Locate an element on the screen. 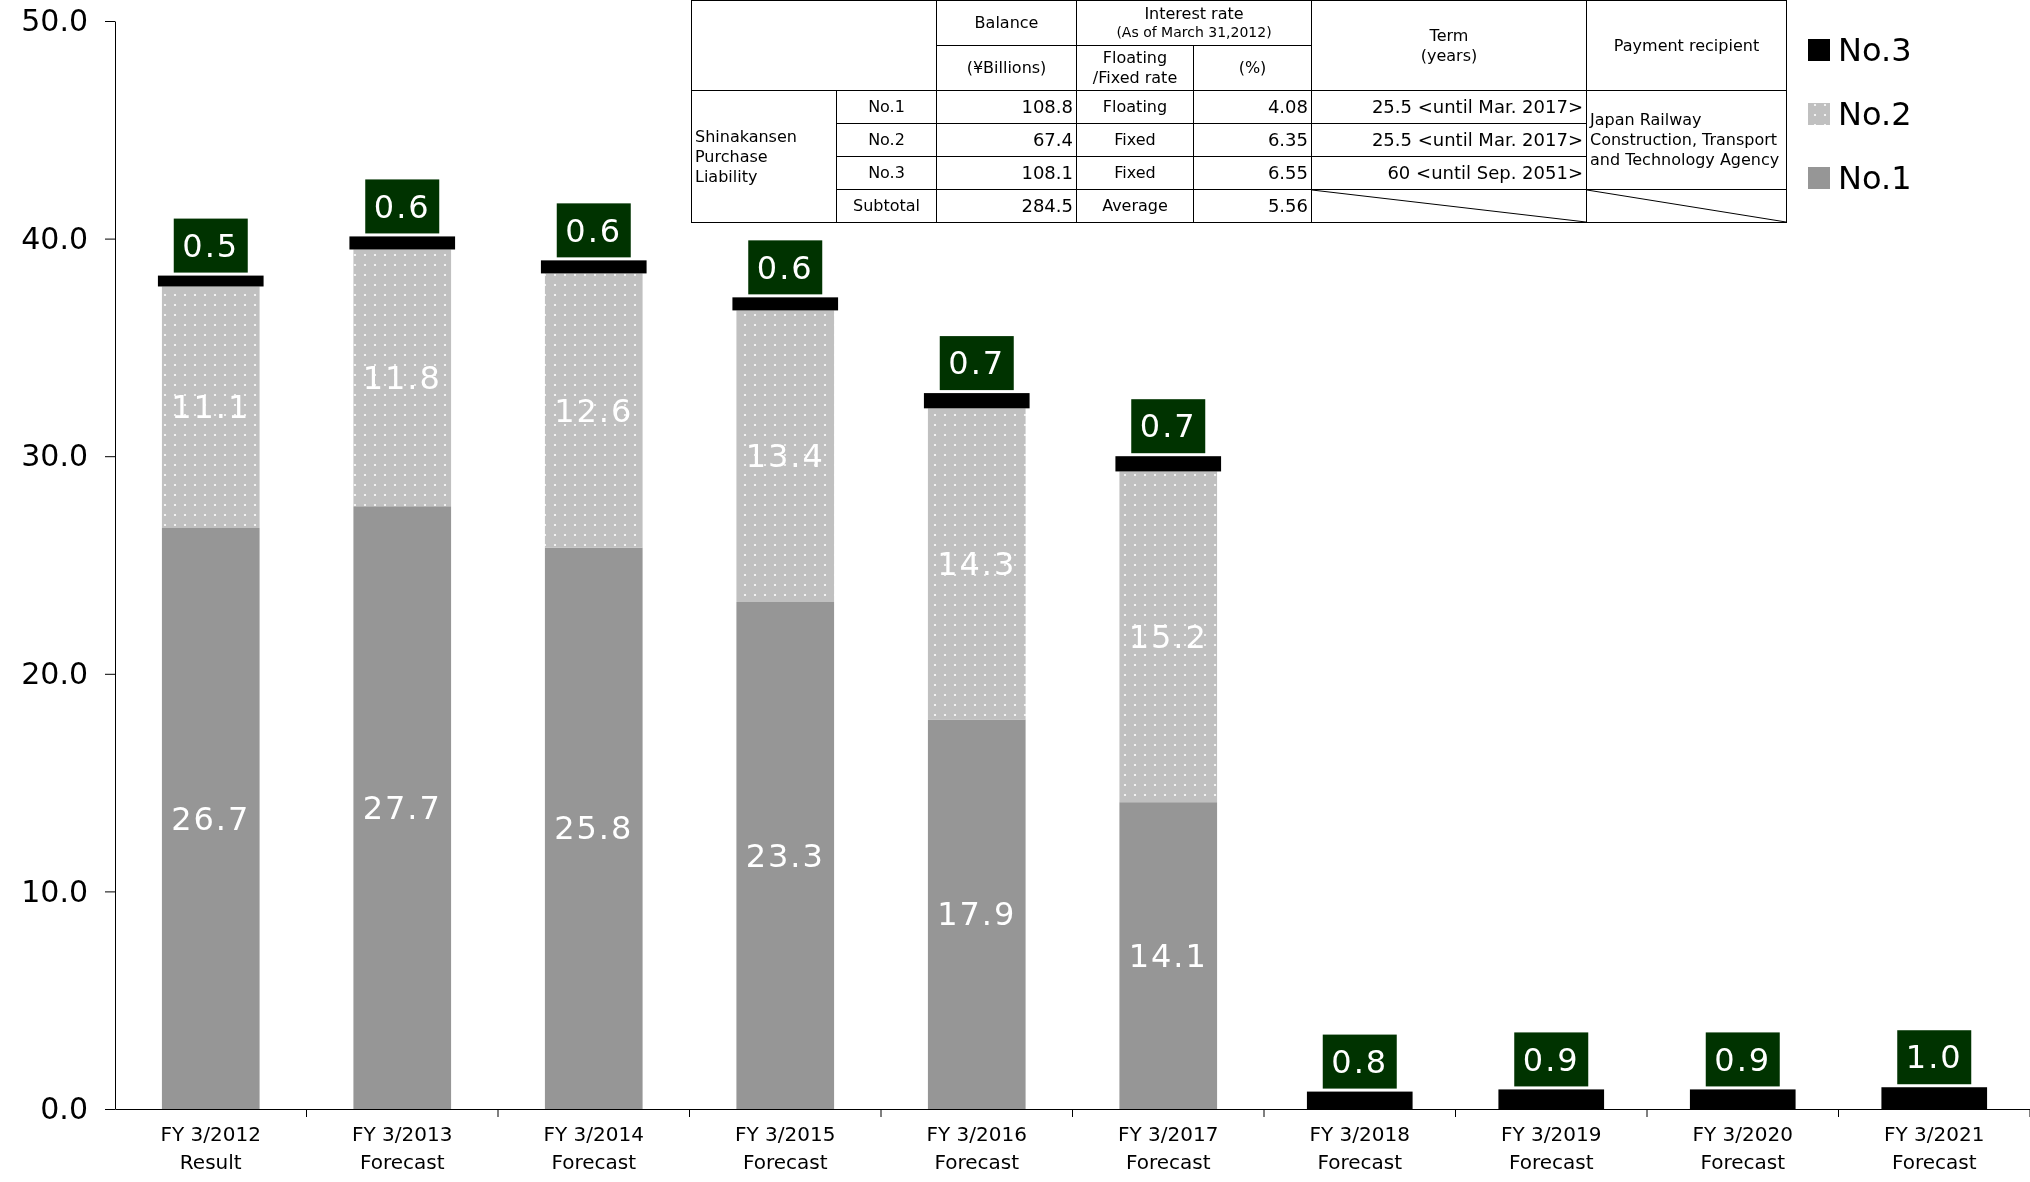 The width and height of the screenshot is (2030, 1182). annotation: No.2 is located at coordinates (886, 140).